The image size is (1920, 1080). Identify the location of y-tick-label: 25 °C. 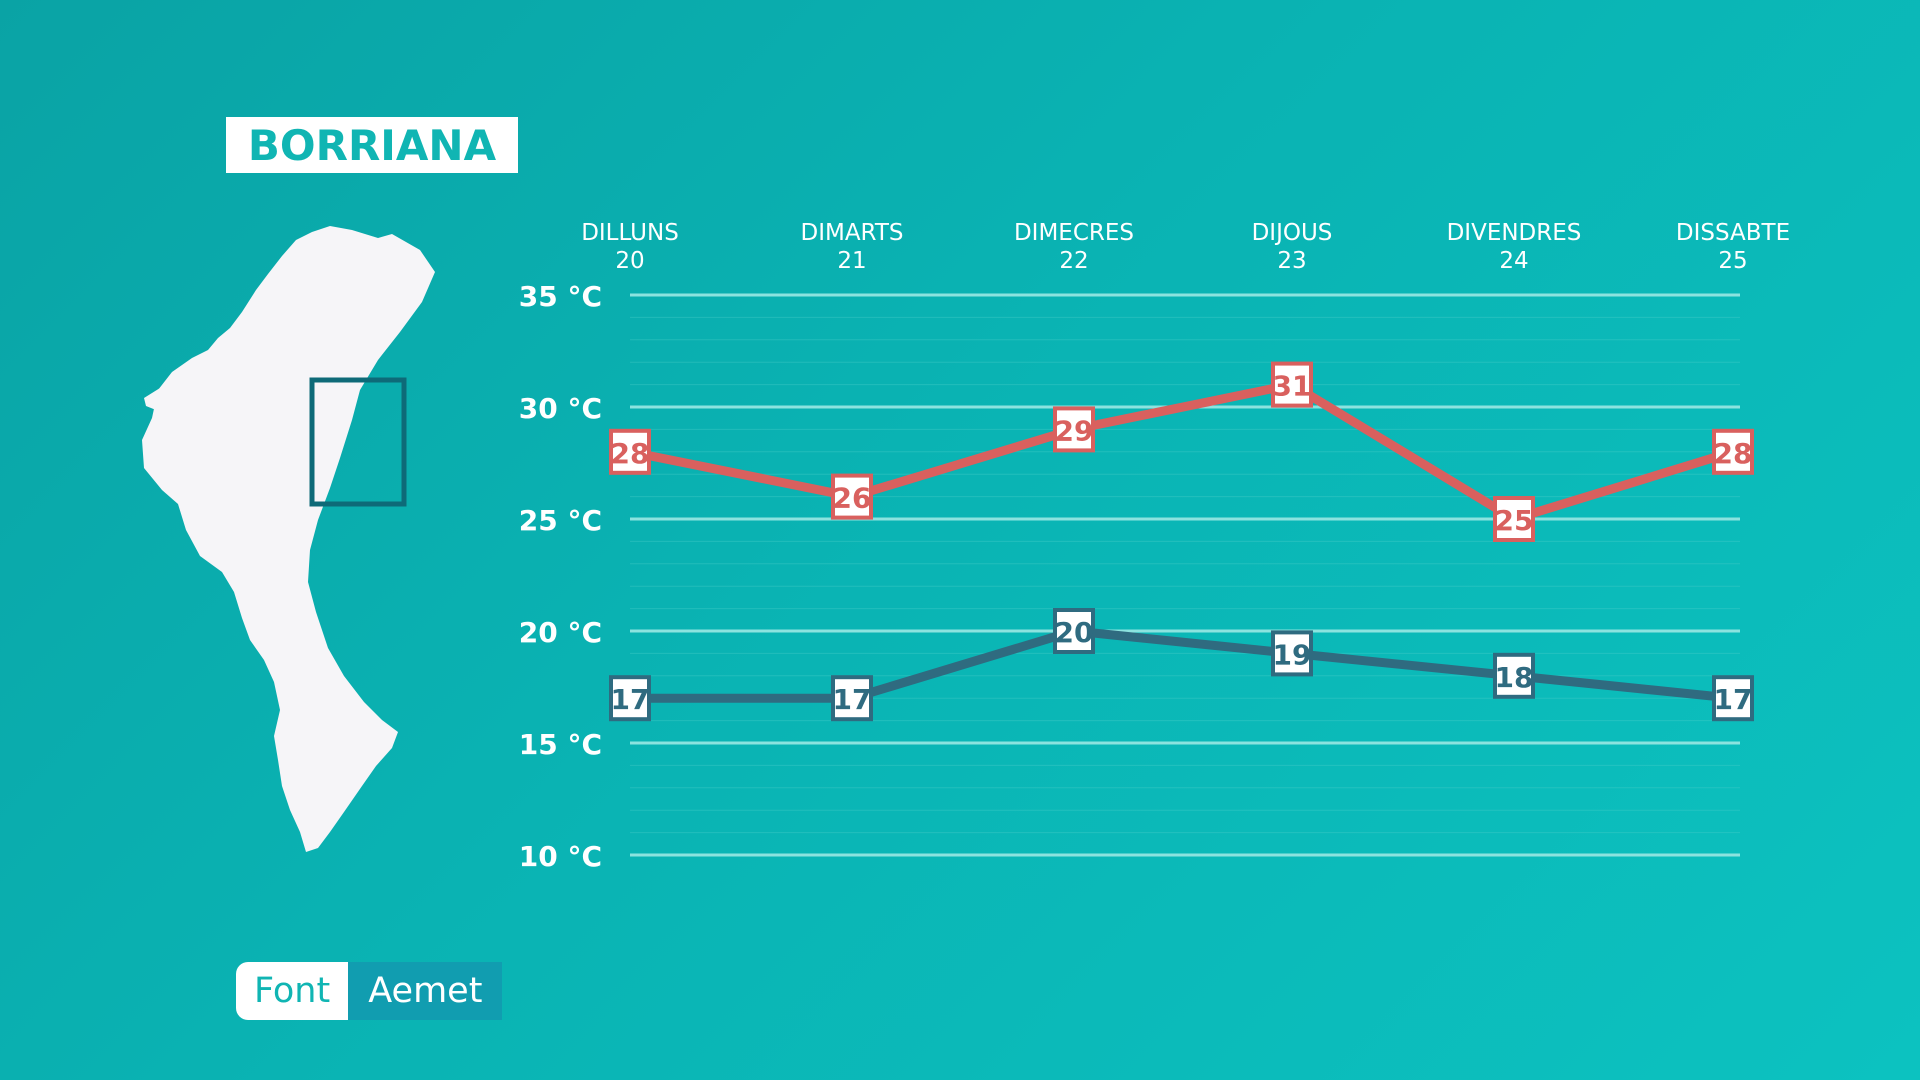
(560, 520).